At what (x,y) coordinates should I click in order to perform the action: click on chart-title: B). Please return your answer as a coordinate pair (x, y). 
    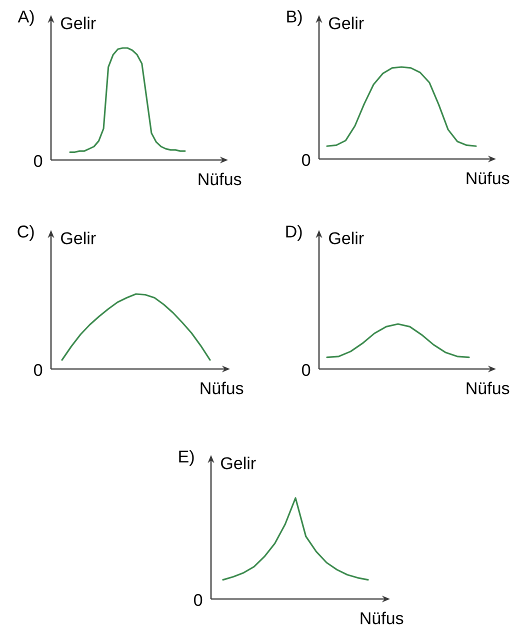
    Looking at the image, I should click on (294, 18).